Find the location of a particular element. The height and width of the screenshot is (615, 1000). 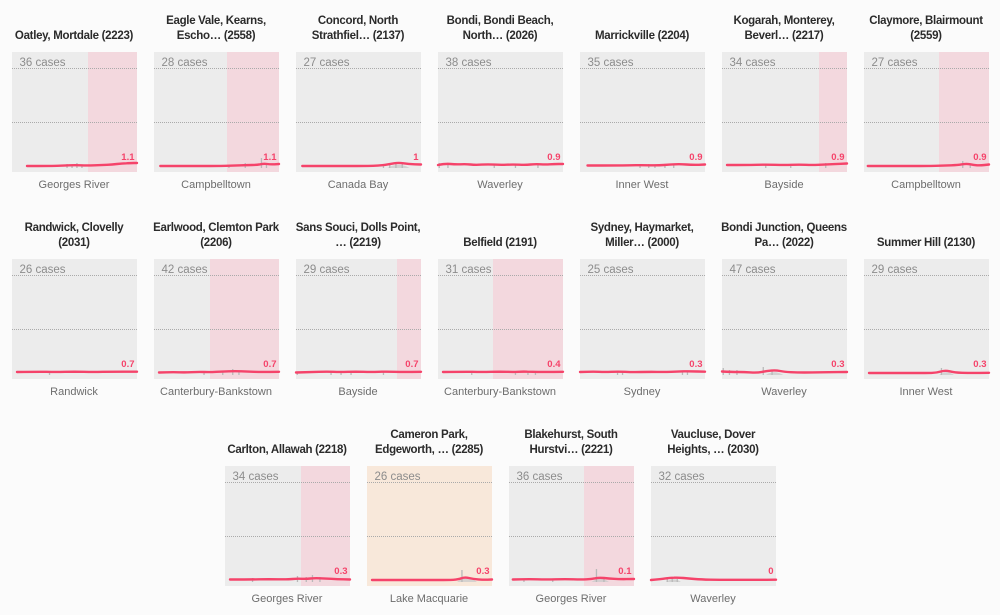

latest-rate-label: 1.1 is located at coordinates (128, 157).